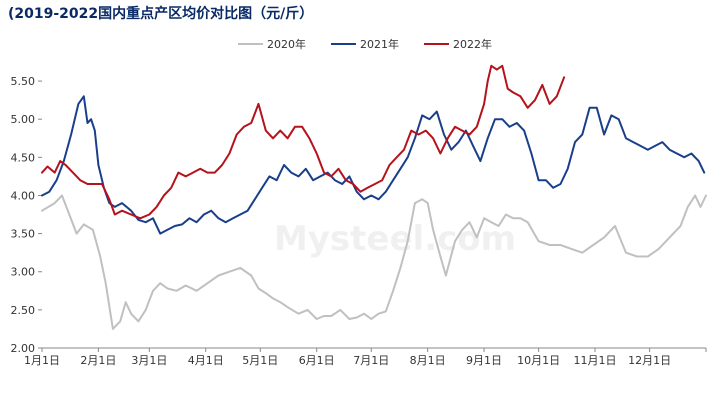 This screenshot has height=405, width=724. I want to click on x-tick-label: 5月1日, so click(260, 360).